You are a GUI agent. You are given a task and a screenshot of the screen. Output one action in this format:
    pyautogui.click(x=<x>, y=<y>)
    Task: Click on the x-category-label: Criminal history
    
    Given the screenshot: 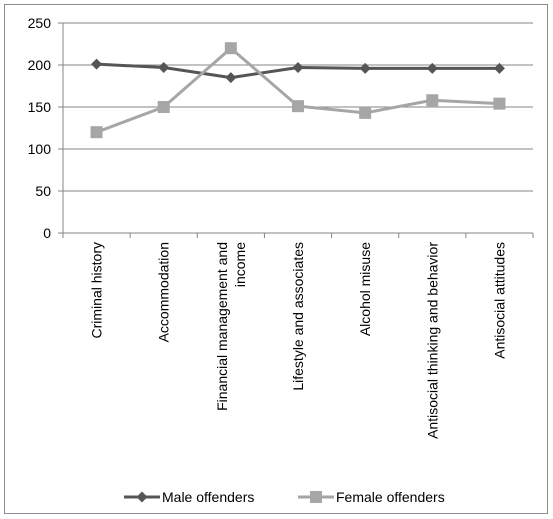 What is the action you would take?
    pyautogui.click(x=97, y=290)
    